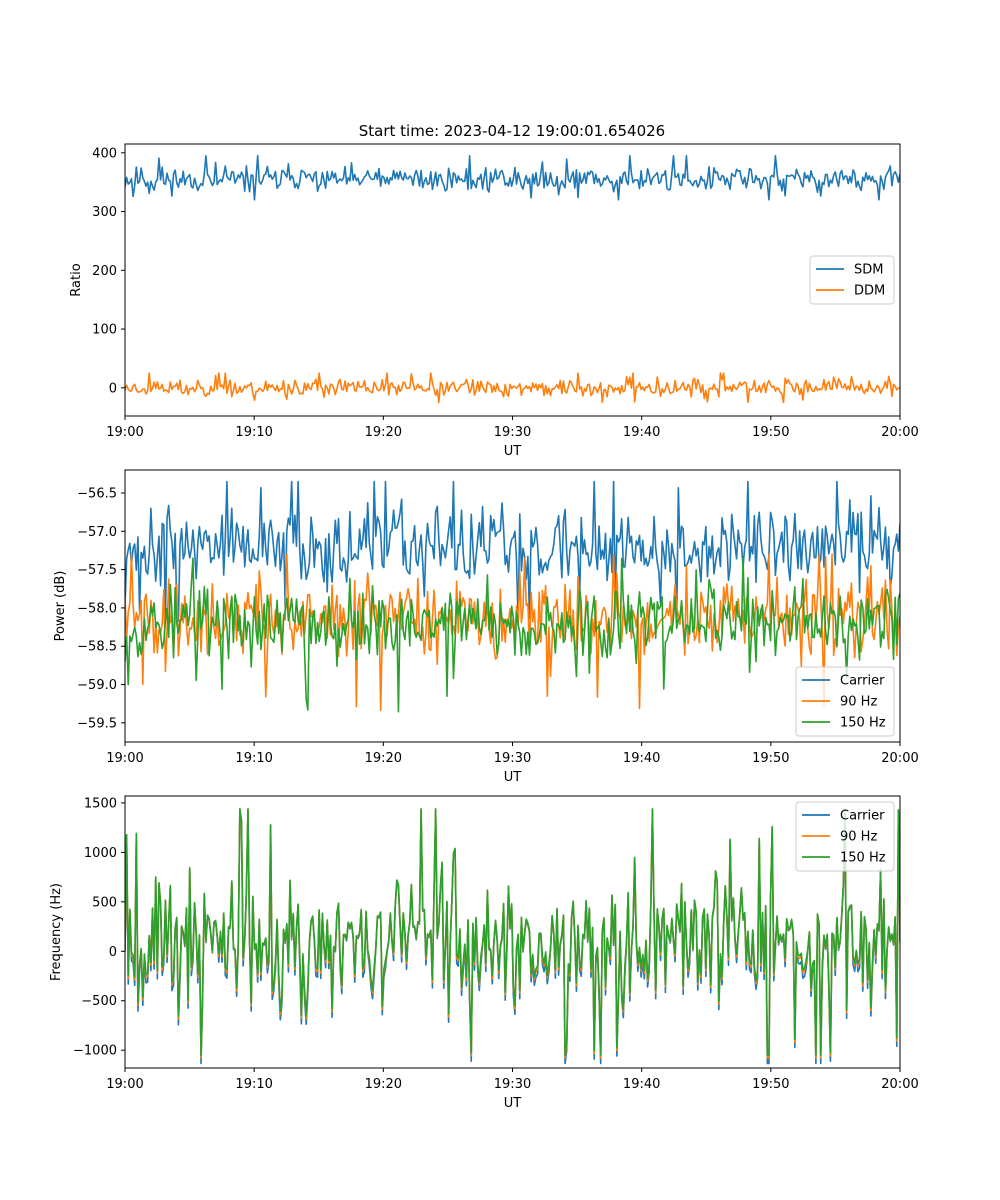 The image size is (1000, 1200). What do you see at coordinates (104, 330) in the screenshot?
I see `y-tick-label: 100` at bounding box center [104, 330].